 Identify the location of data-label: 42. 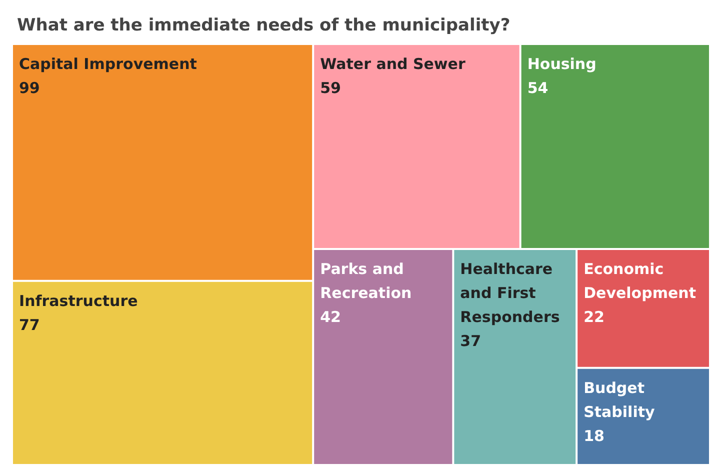
(330, 317).